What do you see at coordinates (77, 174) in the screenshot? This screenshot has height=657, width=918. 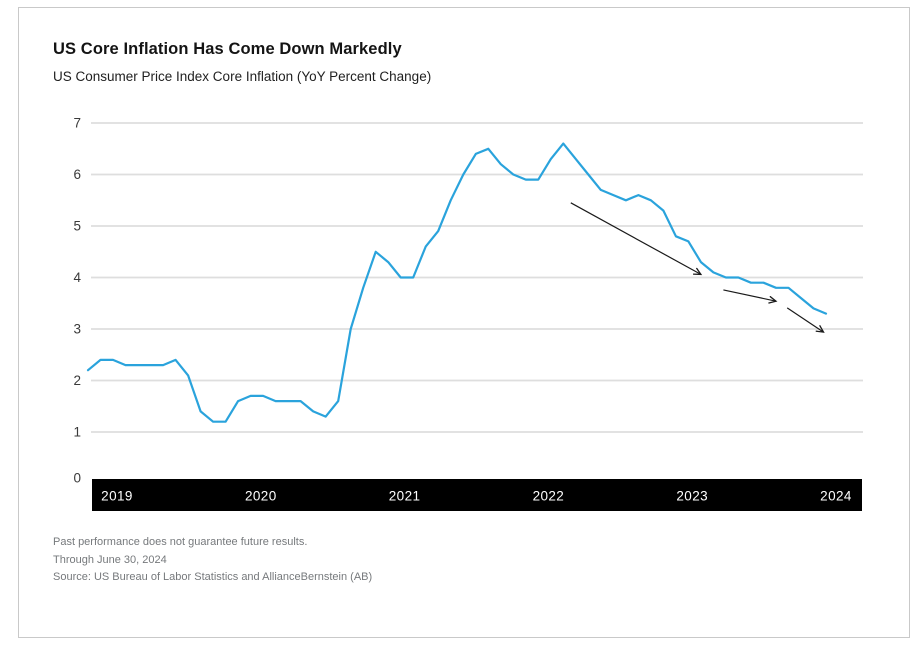 I see `y-axis-label: 6` at bounding box center [77, 174].